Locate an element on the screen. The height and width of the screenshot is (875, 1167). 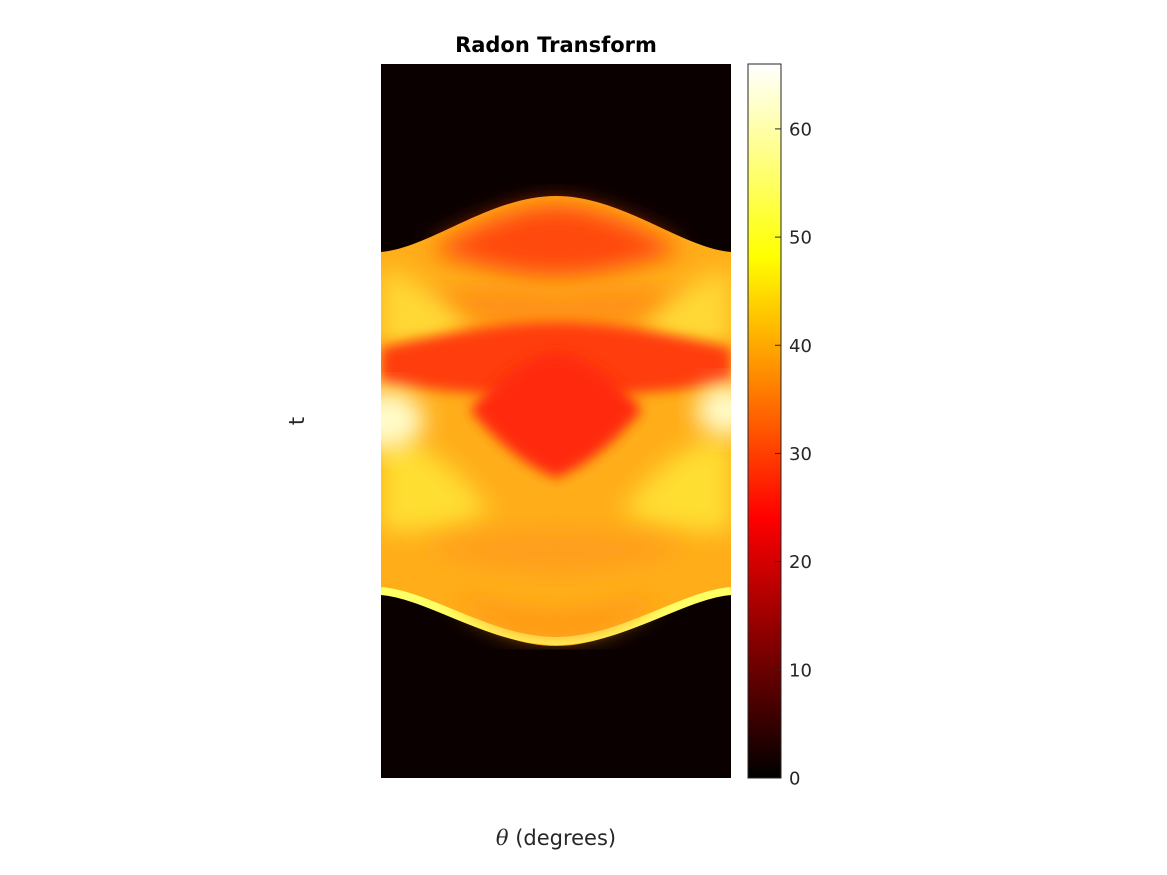
lower-orange-band is located at coordinates (556, 550).